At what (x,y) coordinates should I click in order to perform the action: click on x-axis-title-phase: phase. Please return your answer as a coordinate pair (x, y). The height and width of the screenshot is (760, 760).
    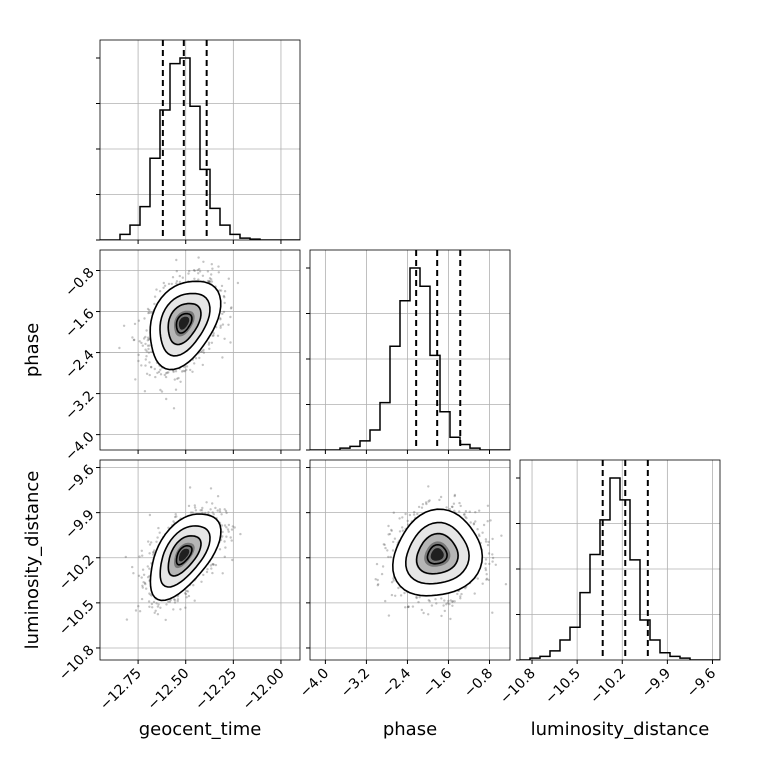
    Looking at the image, I should click on (410, 729).